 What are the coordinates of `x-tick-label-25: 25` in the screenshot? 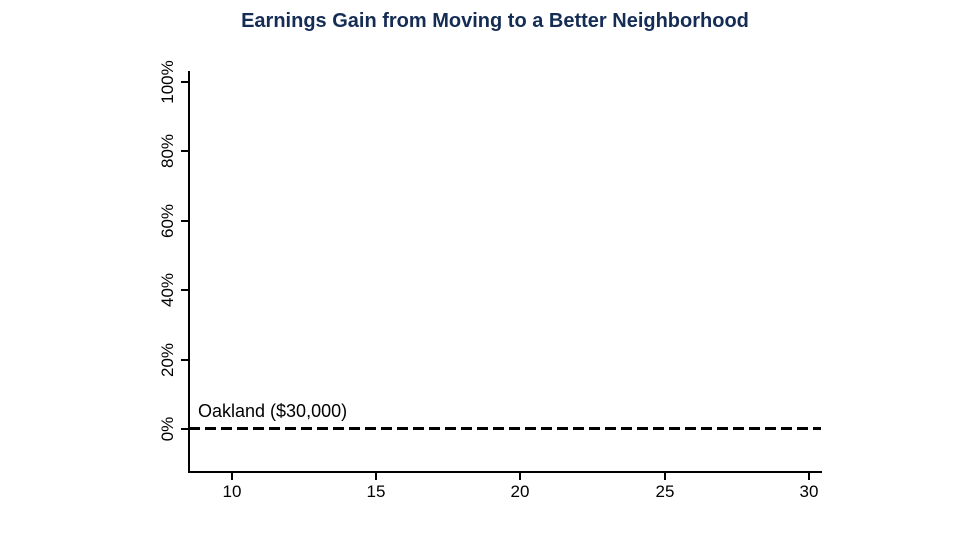 It's located at (665, 491).